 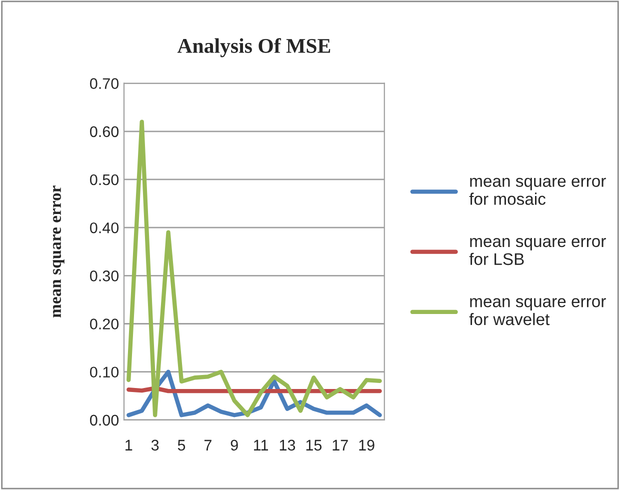 What do you see at coordinates (261, 445) in the screenshot?
I see `x-tick-label: 11` at bounding box center [261, 445].